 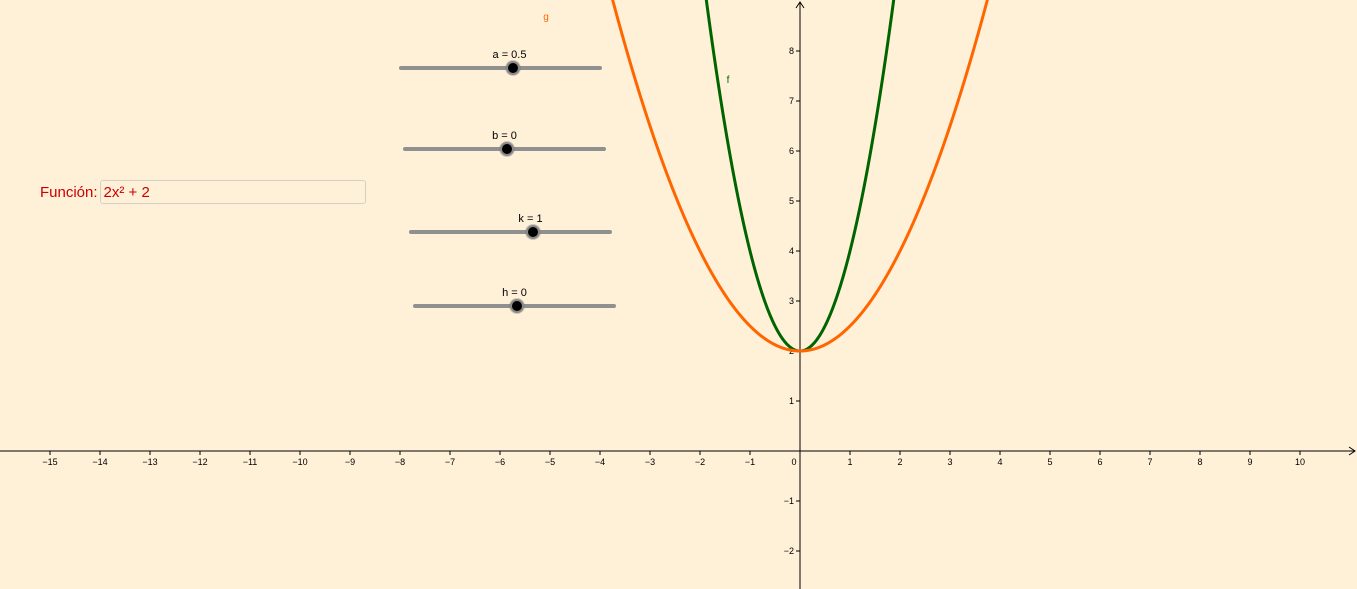 I want to click on slider-b: b = 0, so click(x=504, y=145).